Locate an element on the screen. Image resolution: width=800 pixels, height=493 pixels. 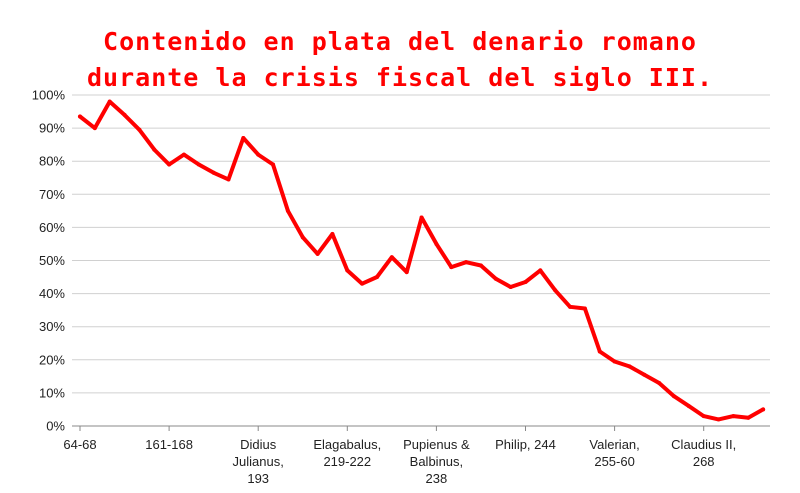
y-tick-label: 100% is located at coordinates (49, 95).